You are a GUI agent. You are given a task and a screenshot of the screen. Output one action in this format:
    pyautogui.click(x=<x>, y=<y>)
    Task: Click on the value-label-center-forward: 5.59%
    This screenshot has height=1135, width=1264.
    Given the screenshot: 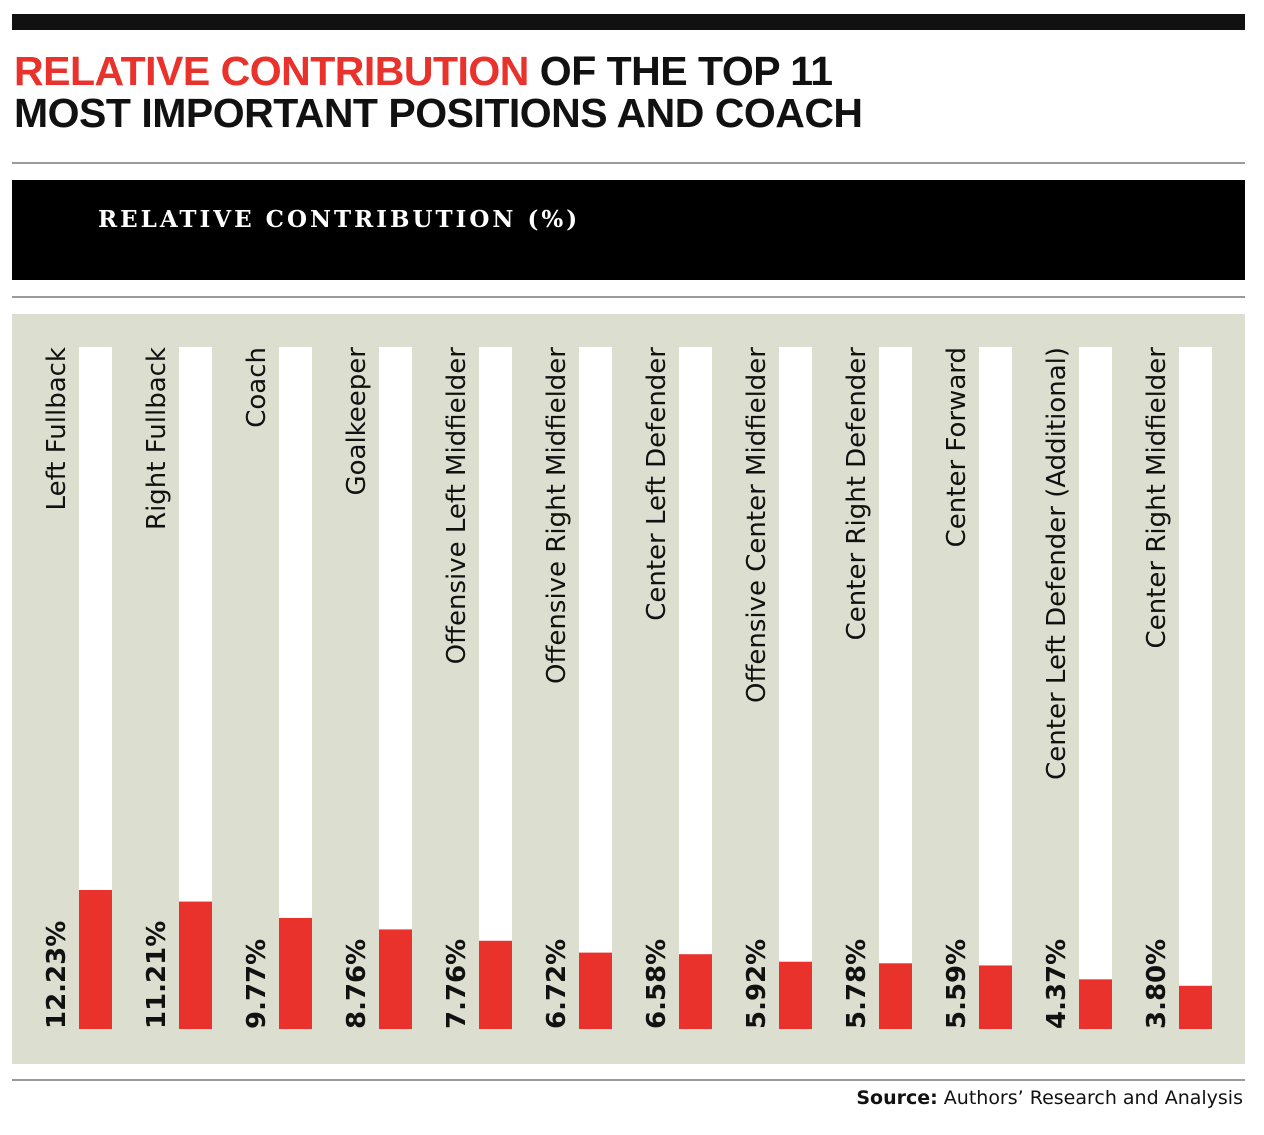 What is the action you would take?
    pyautogui.click(x=957, y=984)
    